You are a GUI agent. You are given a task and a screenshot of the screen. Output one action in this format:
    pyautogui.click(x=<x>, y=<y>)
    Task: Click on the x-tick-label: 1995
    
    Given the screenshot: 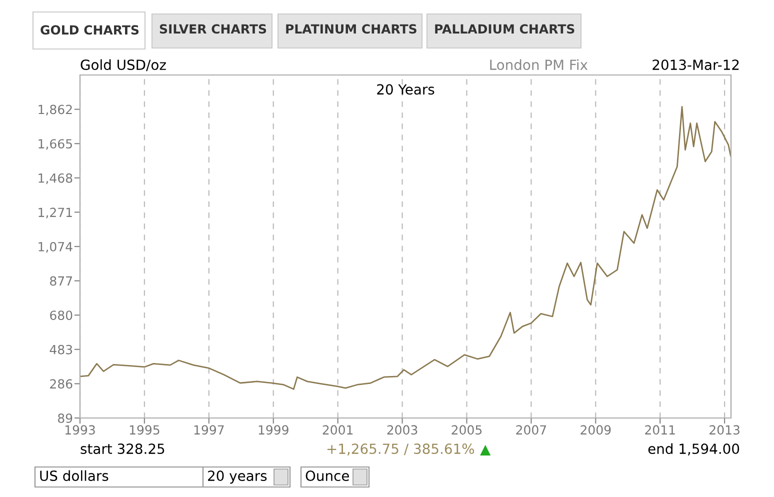 What is the action you would take?
    pyautogui.click(x=145, y=430)
    